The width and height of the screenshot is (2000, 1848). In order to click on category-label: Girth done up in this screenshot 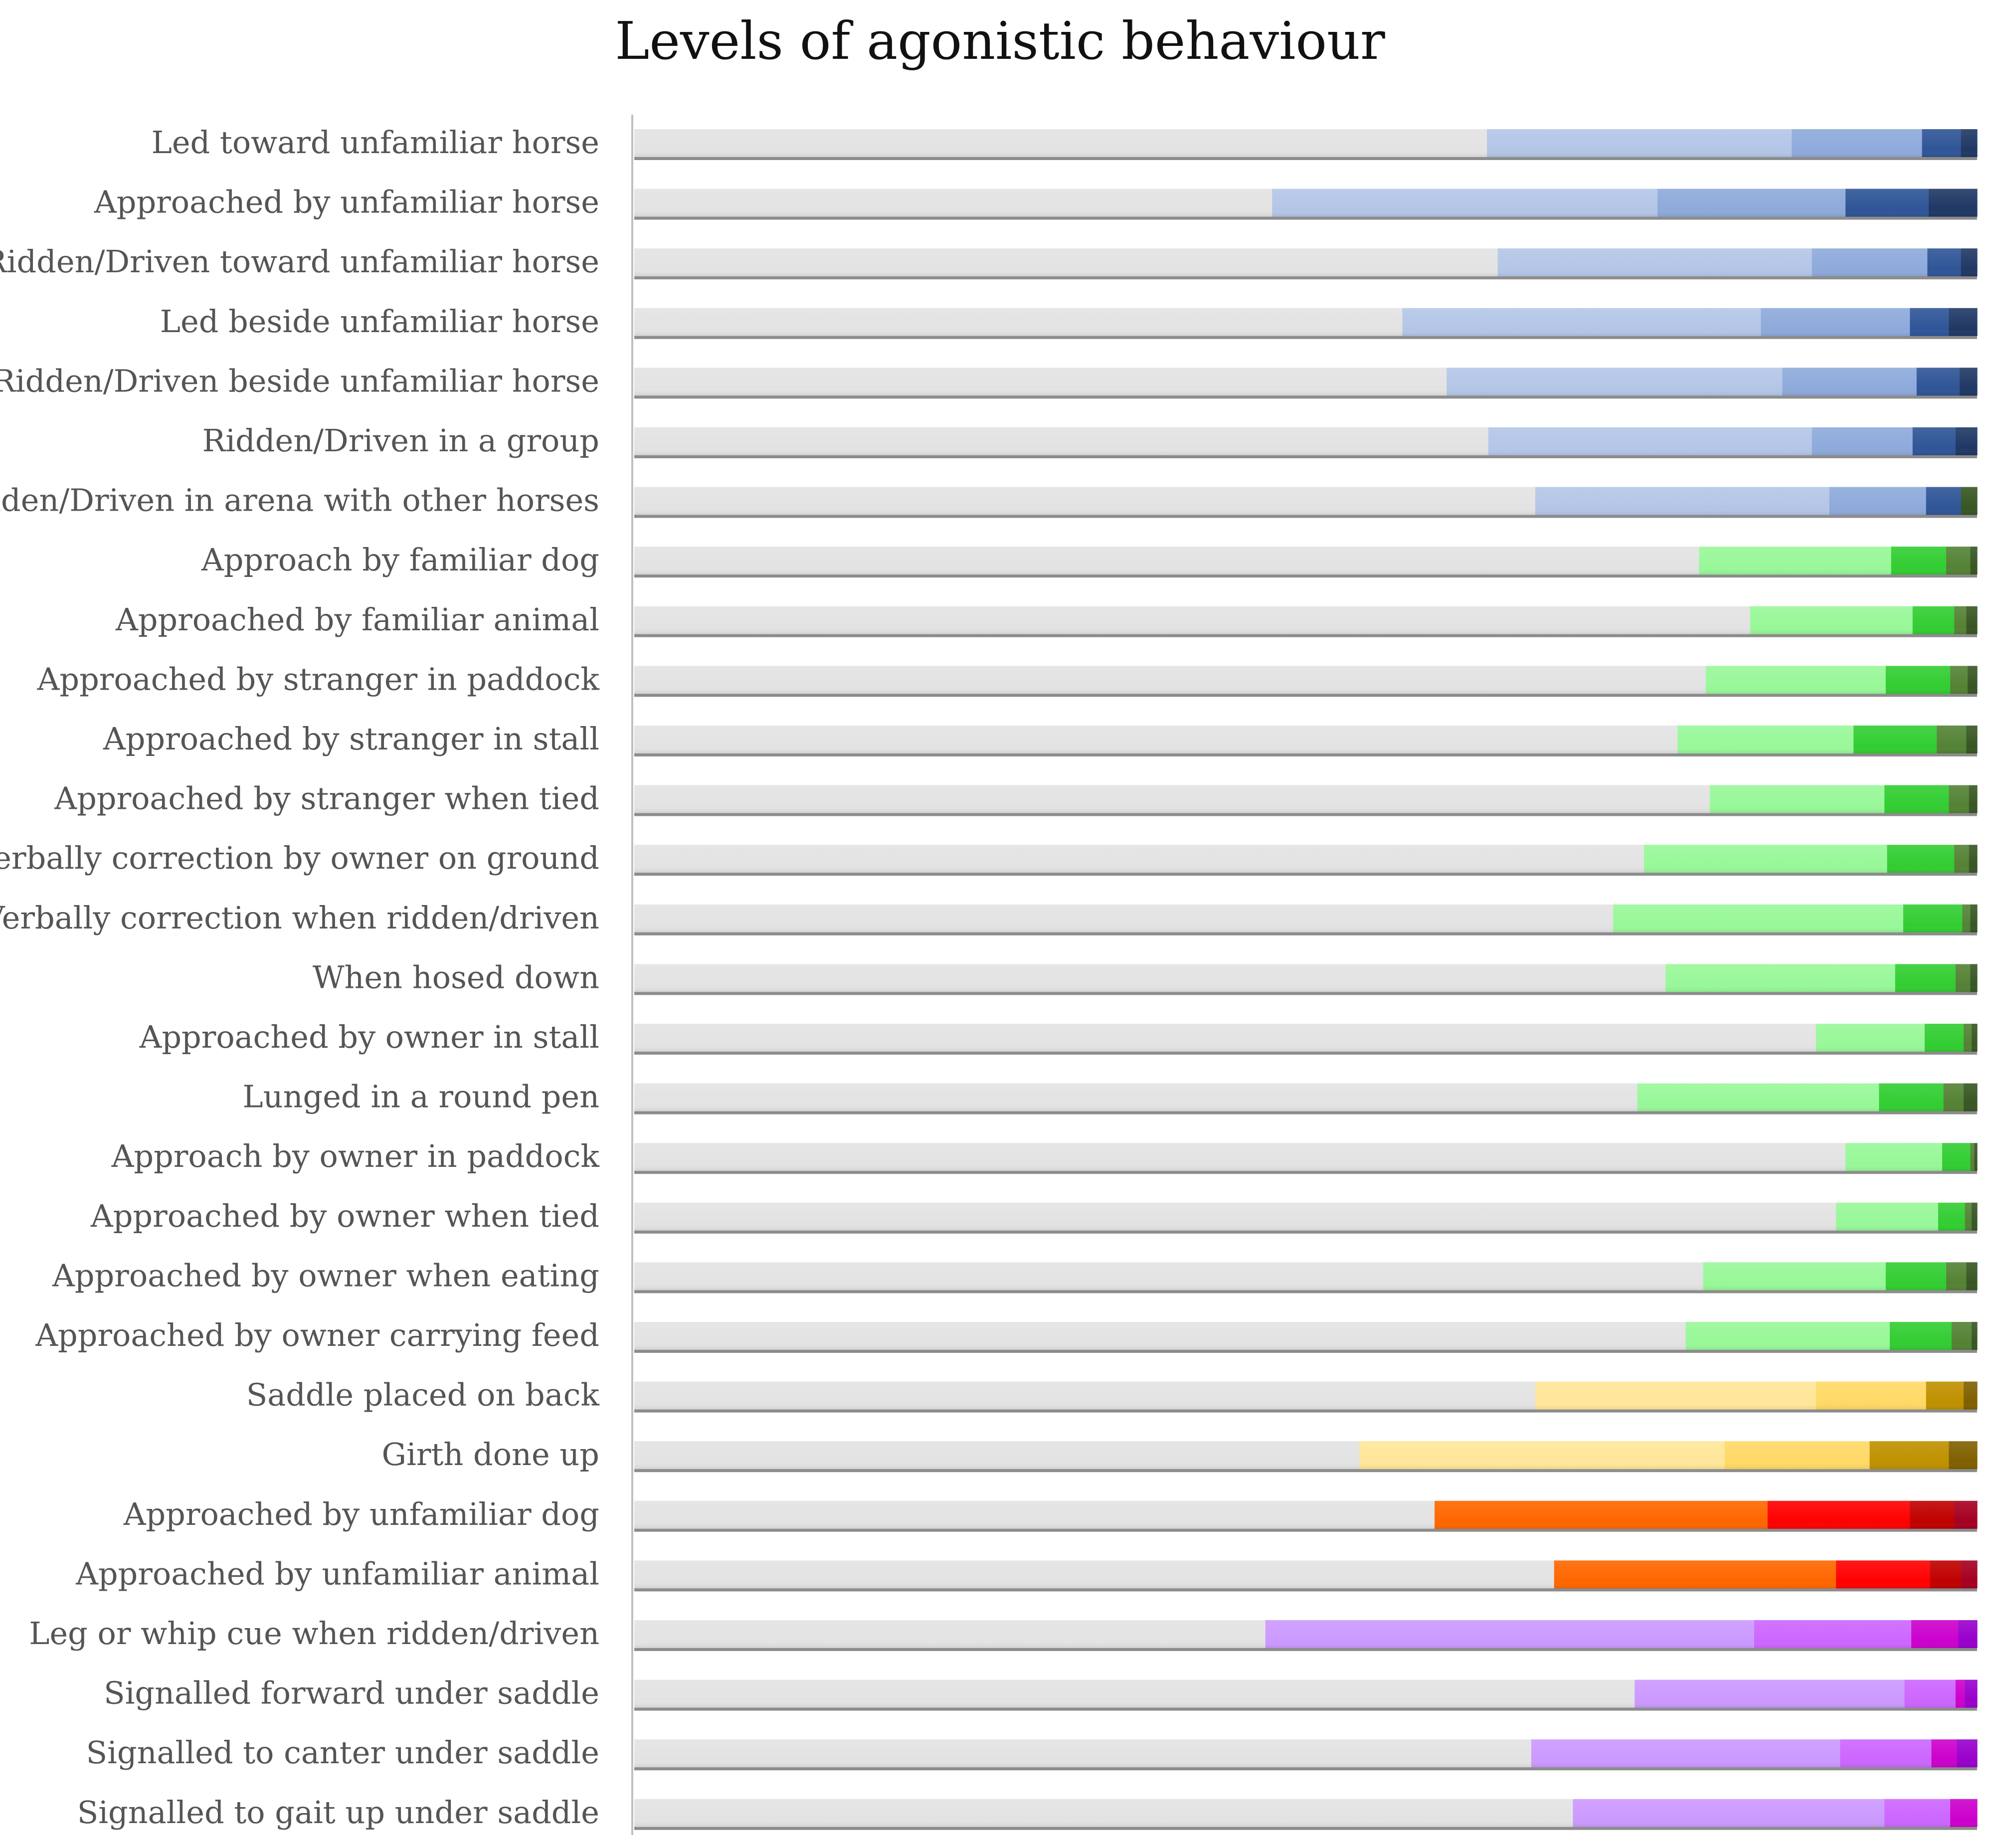, I will do `click(490, 1454)`.